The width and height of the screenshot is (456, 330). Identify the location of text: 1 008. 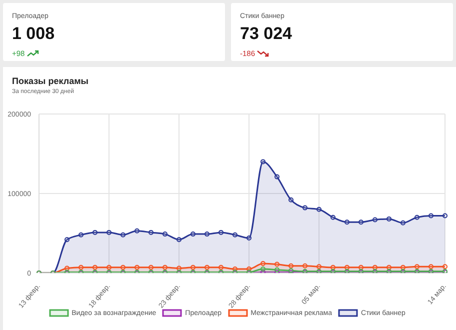
(33, 34).